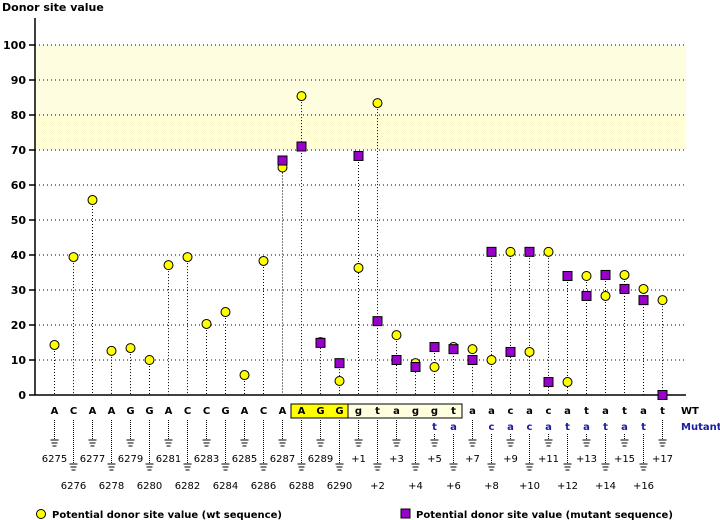 This screenshot has width=720, height=520. I want to click on wt-base-+15: t, so click(624, 411).